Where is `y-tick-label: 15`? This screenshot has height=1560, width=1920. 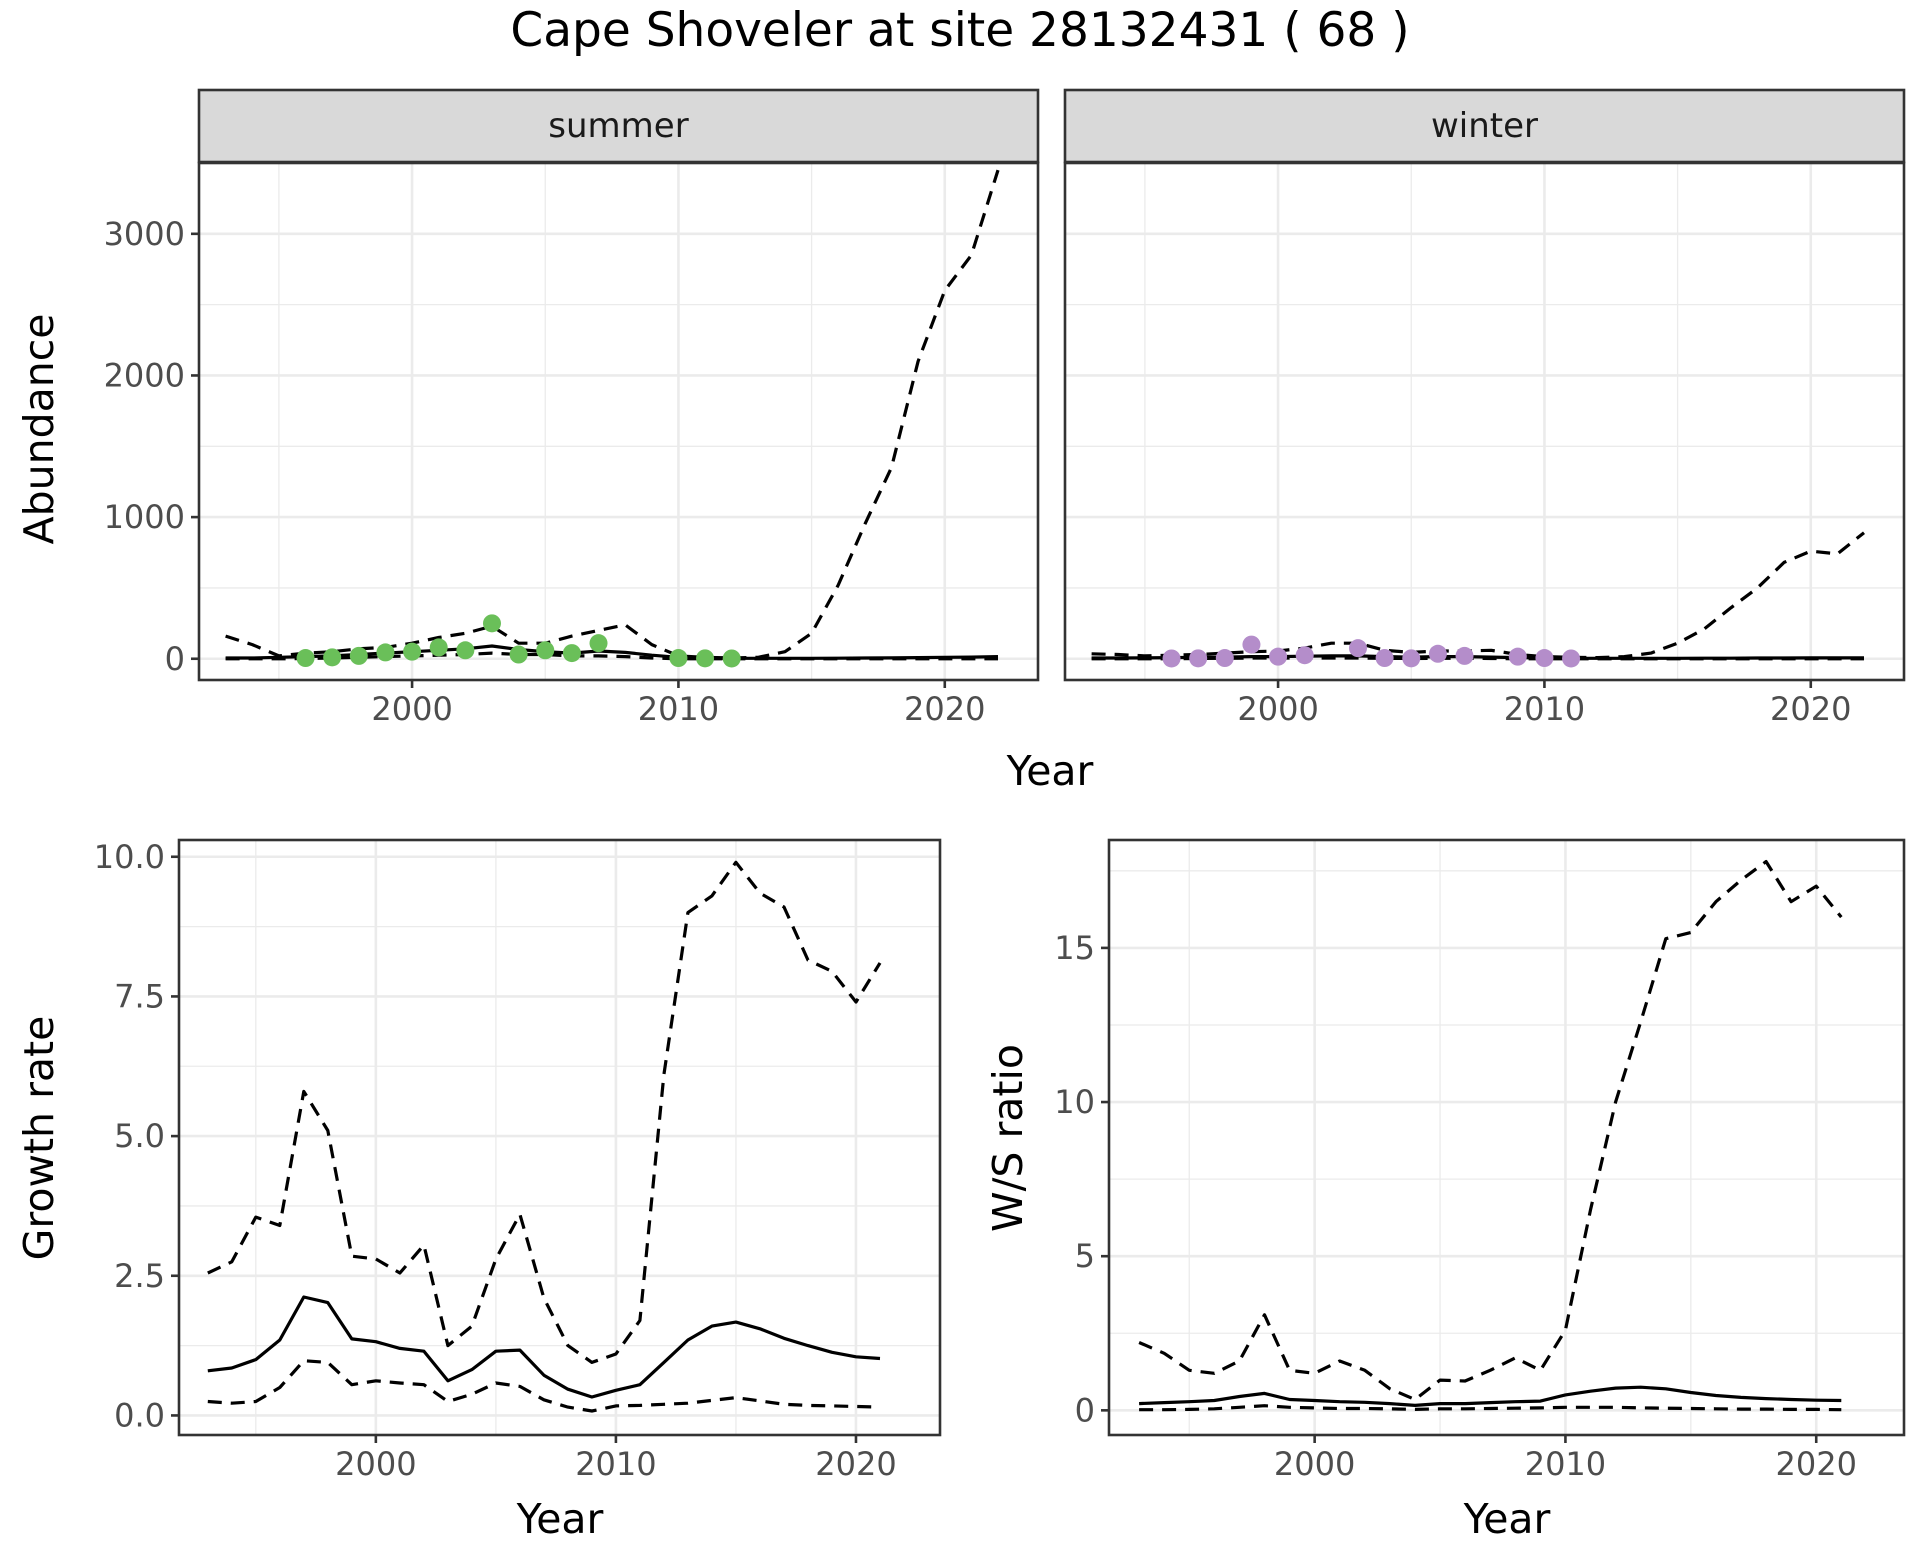
y-tick-label: 15 is located at coordinates (1074, 948).